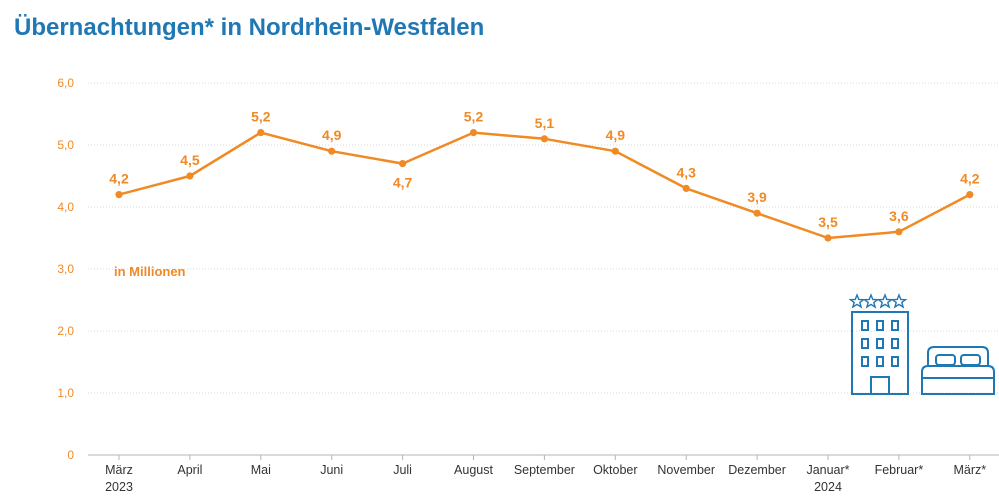 The width and height of the screenshot is (999, 499). Describe the element at coordinates (70, 455) in the screenshot. I see `y-tick-label: 0` at that location.